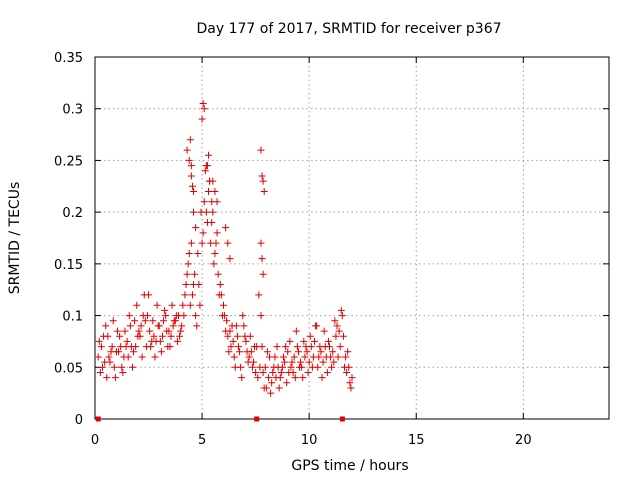 Image resolution: width=640 pixels, height=480 pixels. I want to click on axis-marker, so click(342, 419).